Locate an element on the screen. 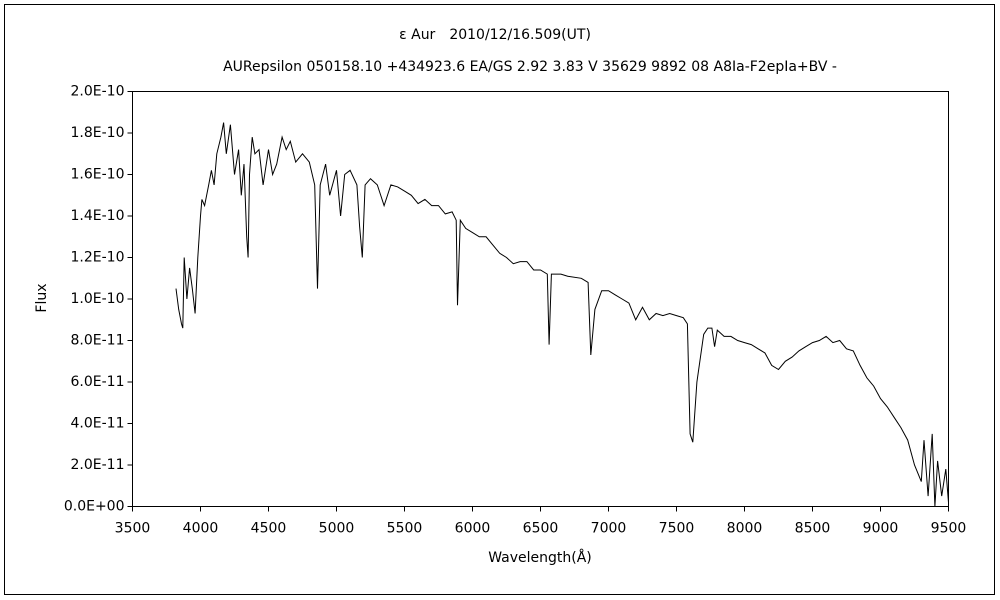 The image size is (1000, 600). y-tick-label: 1.2E-10 is located at coordinates (98, 258).